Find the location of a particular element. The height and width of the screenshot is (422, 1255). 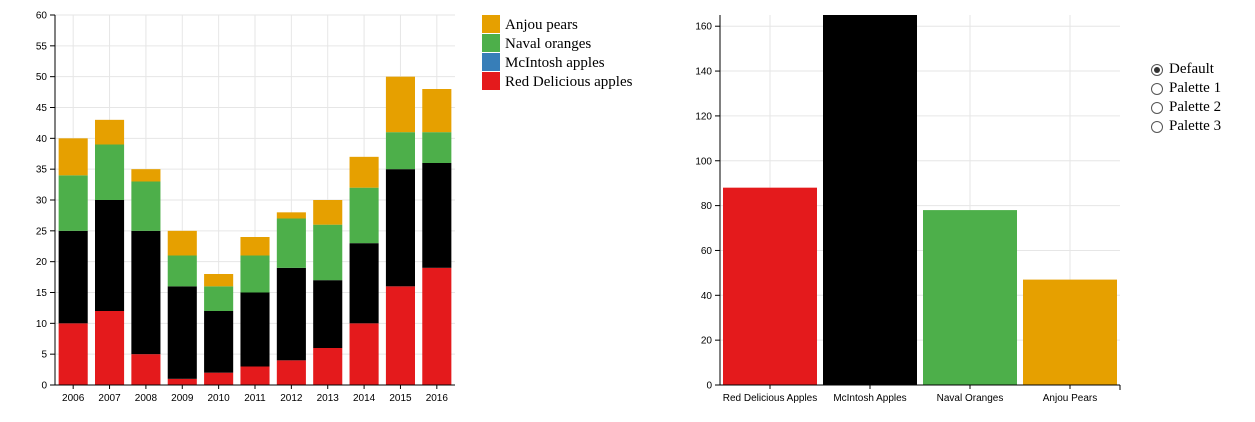

x-tick-label: 2010 is located at coordinates (219, 398).